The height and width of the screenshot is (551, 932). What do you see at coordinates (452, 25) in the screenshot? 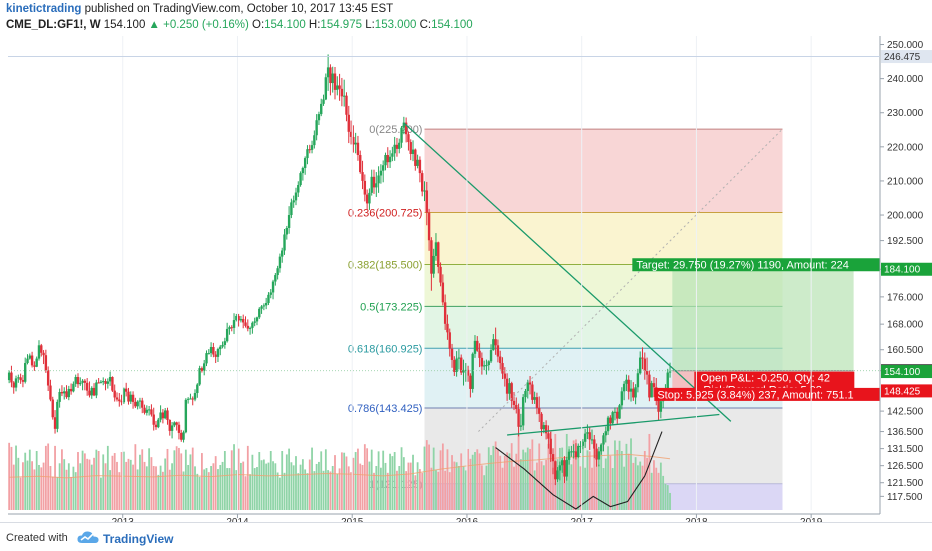
I see `close-value: 154.100` at bounding box center [452, 25].